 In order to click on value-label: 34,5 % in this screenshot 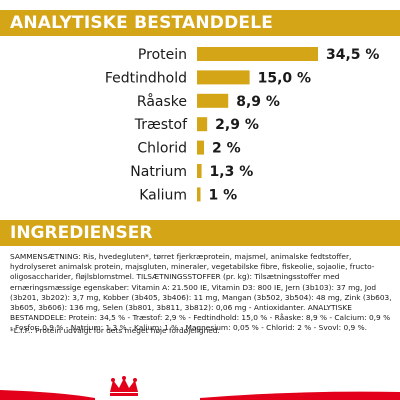, I will do `click(352, 55)`.